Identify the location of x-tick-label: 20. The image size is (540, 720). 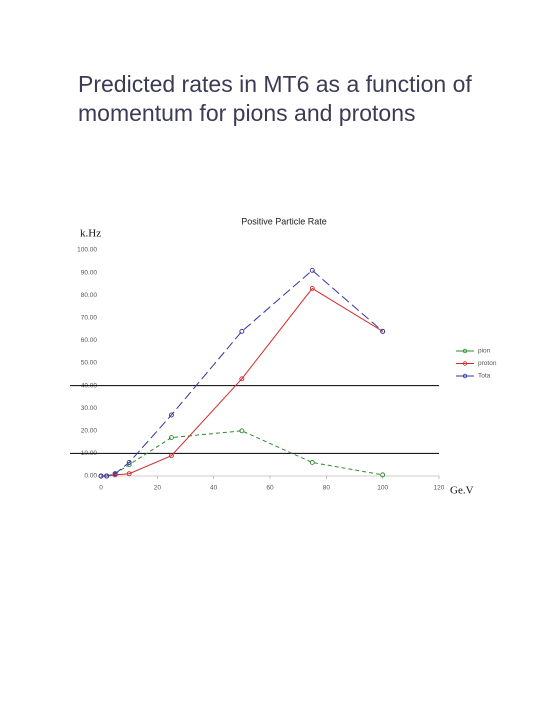
(158, 488).